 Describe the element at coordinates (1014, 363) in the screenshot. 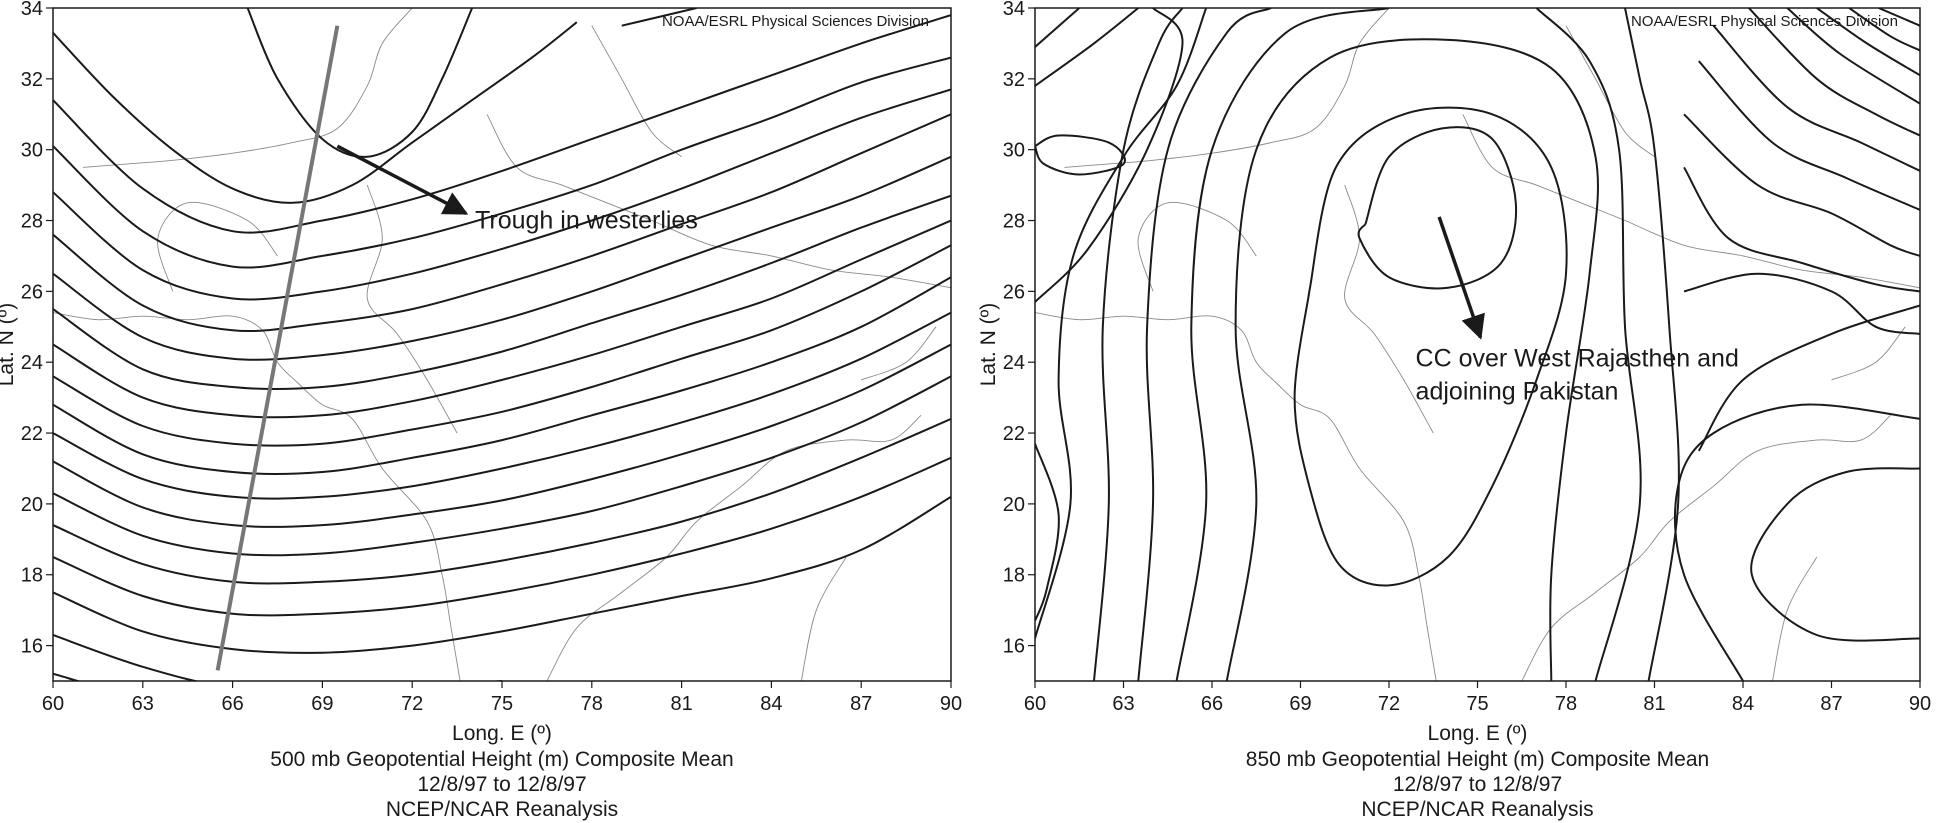

I see `y-tick-label: 24` at that location.